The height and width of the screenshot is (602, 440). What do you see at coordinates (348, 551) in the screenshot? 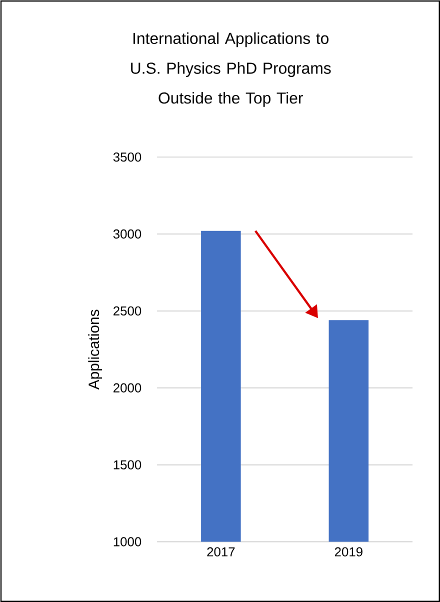
I see `x-tick-label: 2019` at bounding box center [348, 551].